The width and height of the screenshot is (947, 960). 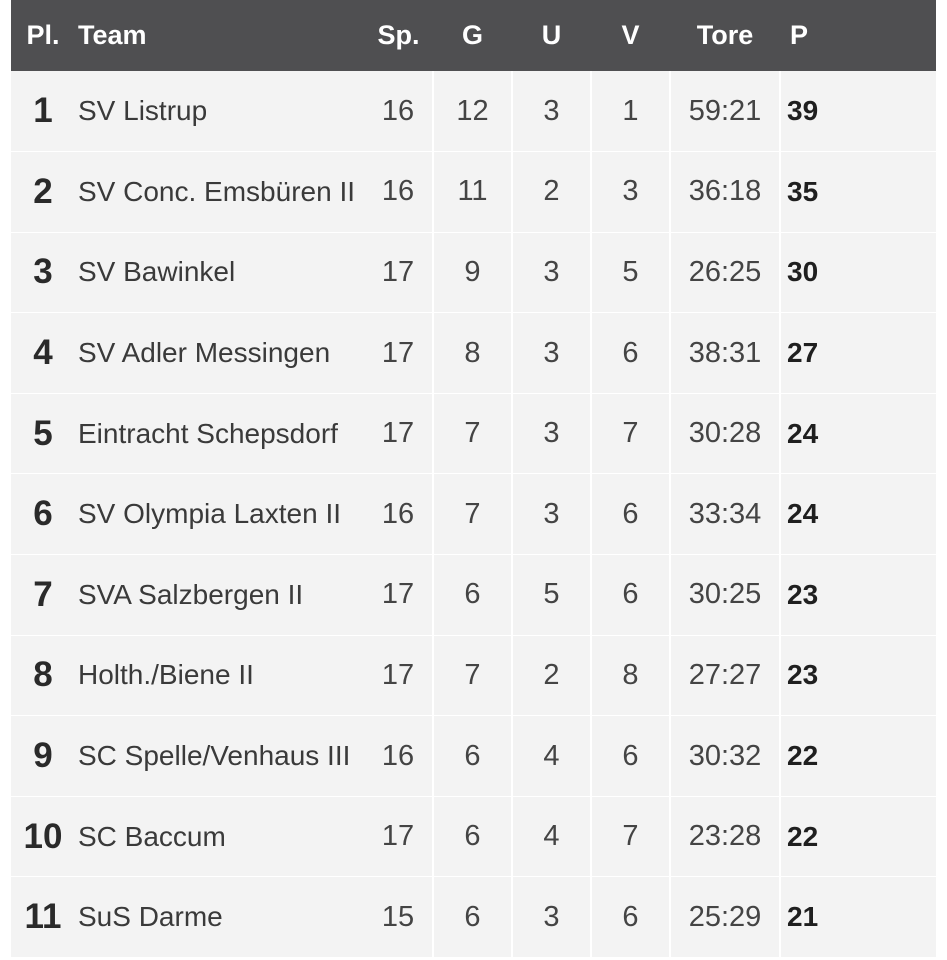 I want to click on cell-goals: 23:28, so click(x=724, y=837).